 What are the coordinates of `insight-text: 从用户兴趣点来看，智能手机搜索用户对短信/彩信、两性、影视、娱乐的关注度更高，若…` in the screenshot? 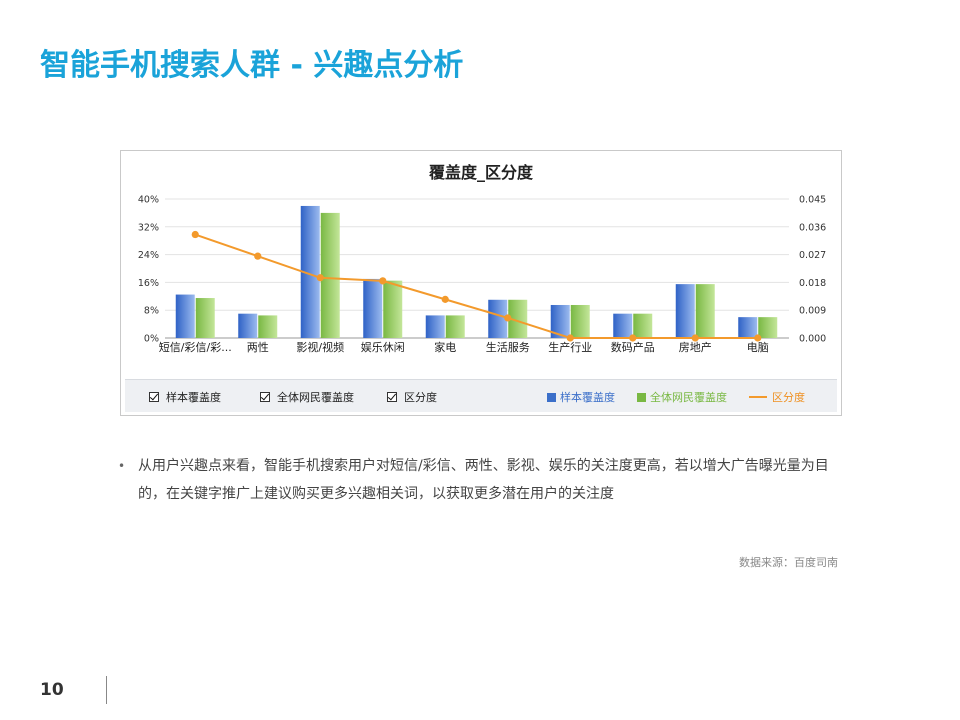 It's located at (483, 480).